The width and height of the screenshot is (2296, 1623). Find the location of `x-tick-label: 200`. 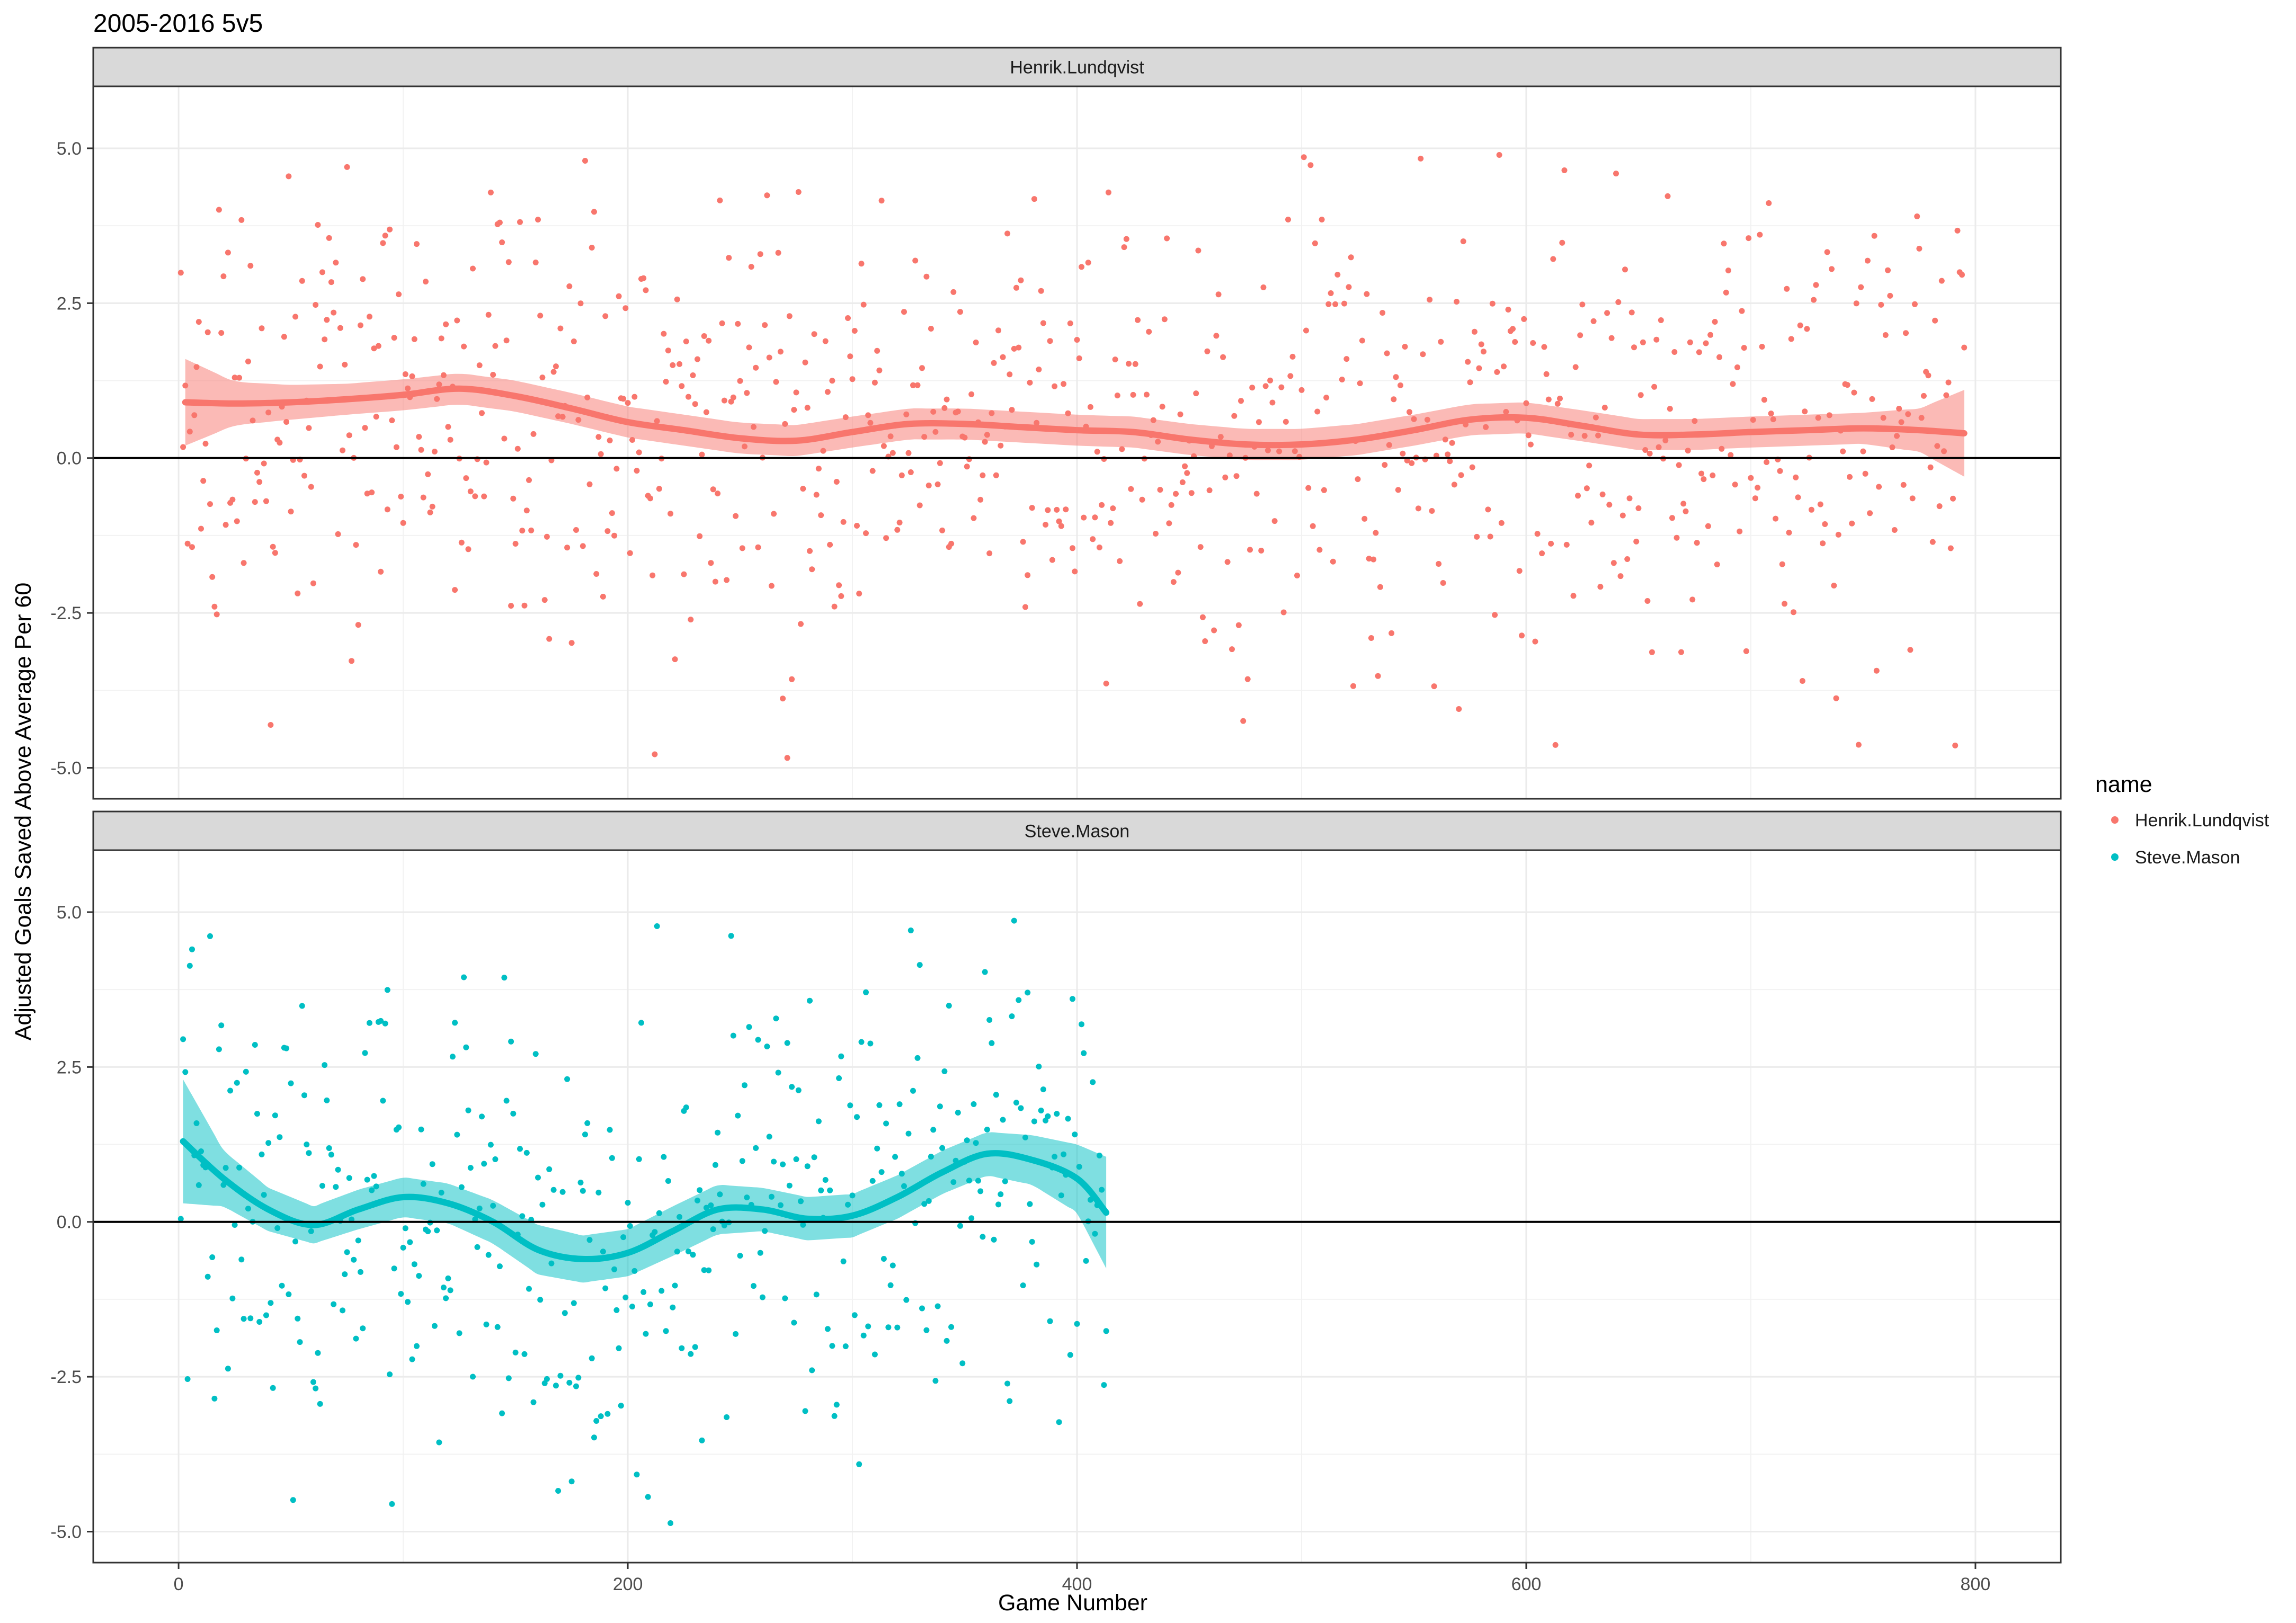

x-tick-label: 200 is located at coordinates (628, 1584).